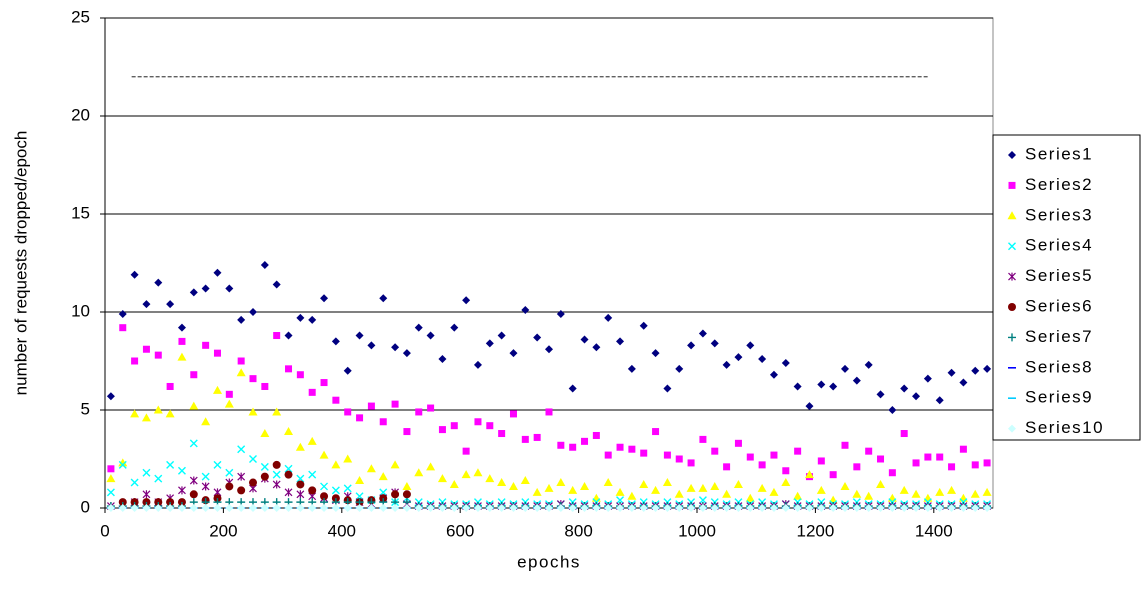 The height and width of the screenshot is (601, 1141). I want to click on legend-label: Series6, so click(1059, 305).